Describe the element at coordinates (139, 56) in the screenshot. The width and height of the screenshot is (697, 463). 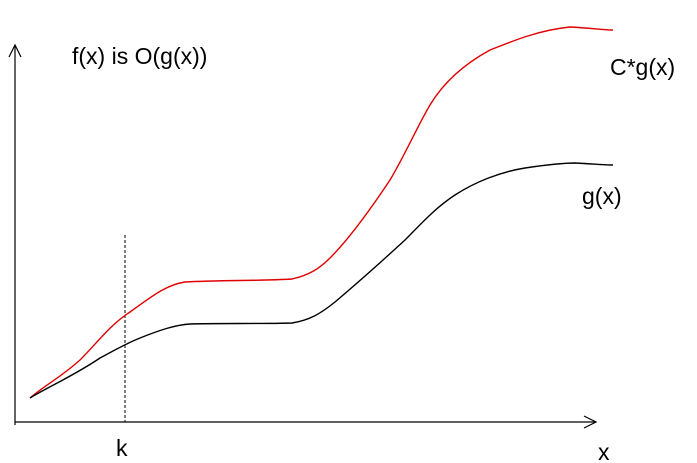
I see `diagram-title: f(x) is O(g(x))` at that location.